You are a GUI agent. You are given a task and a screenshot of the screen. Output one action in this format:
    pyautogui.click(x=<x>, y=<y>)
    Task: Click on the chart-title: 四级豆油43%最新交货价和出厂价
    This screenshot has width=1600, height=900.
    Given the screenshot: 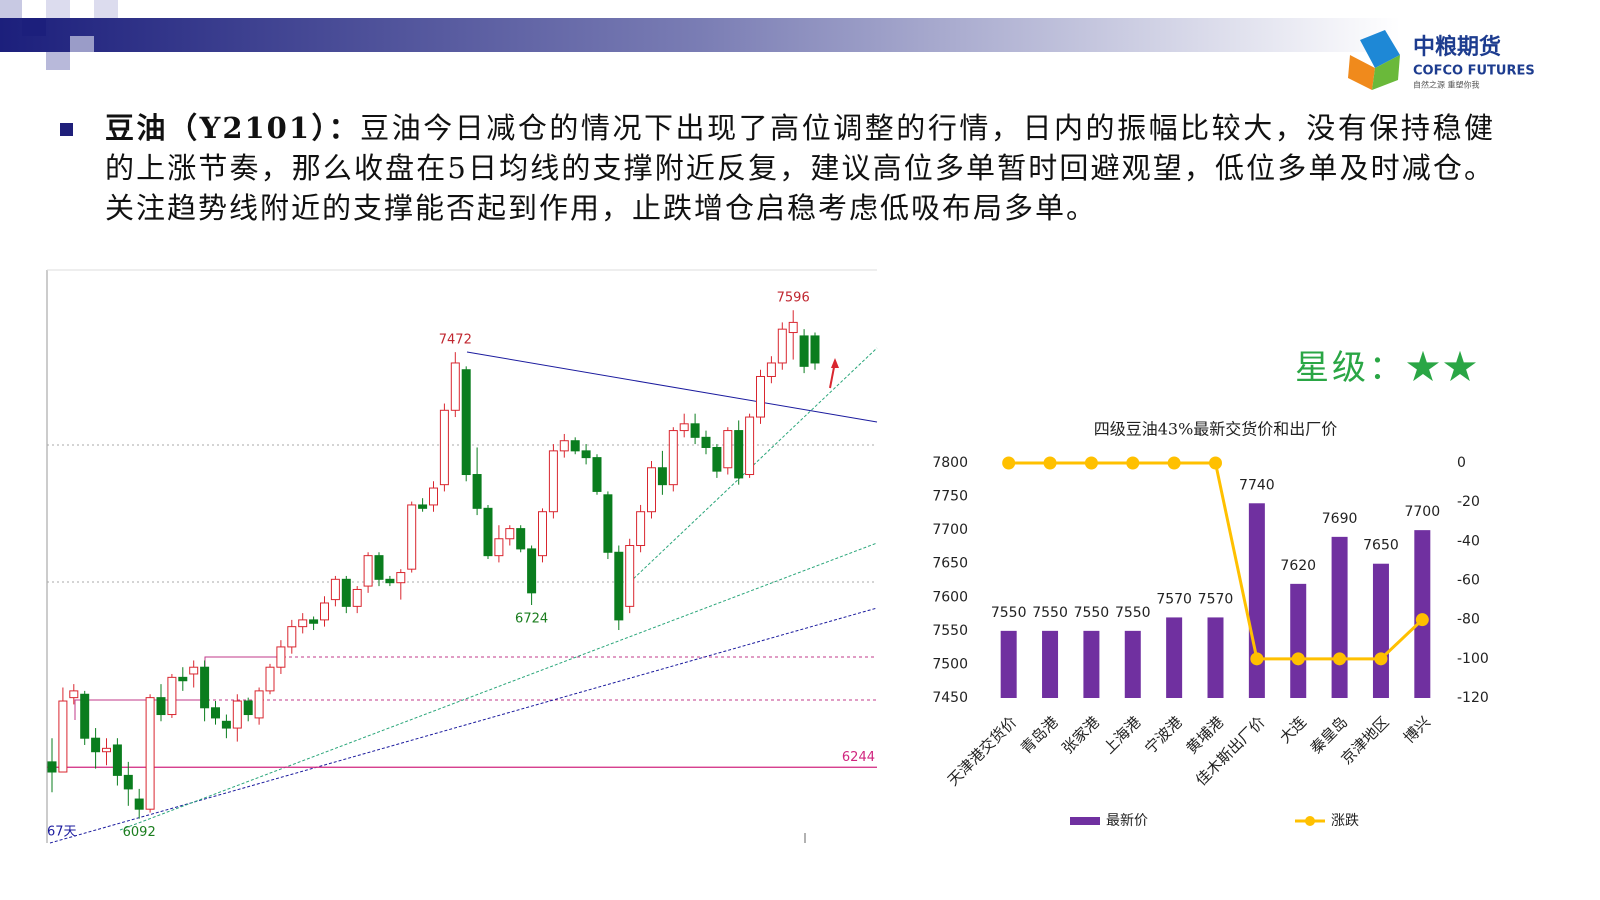 What is the action you would take?
    pyautogui.click(x=1216, y=429)
    